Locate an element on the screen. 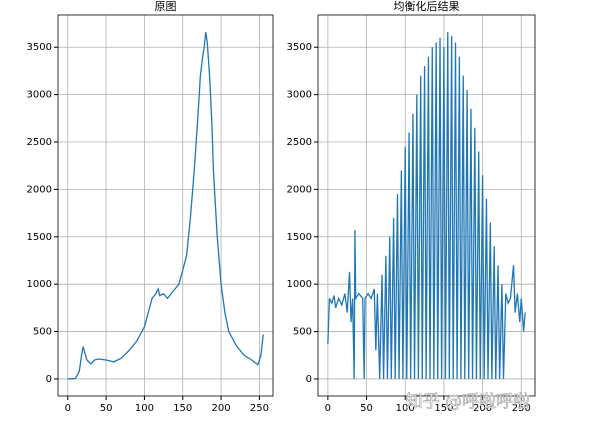  chart-title: 原图 is located at coordinates (166, 6).